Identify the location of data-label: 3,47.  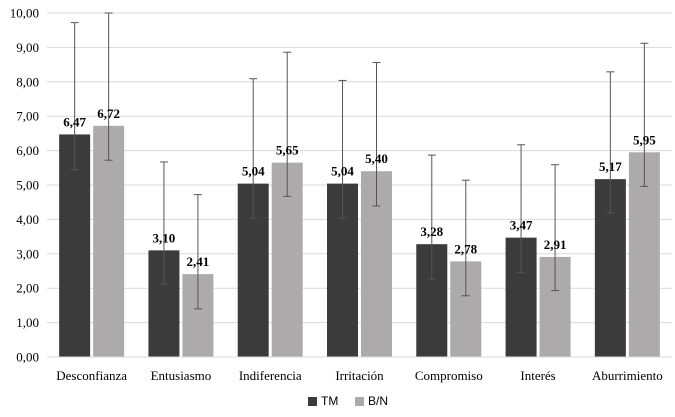
(521, 225).